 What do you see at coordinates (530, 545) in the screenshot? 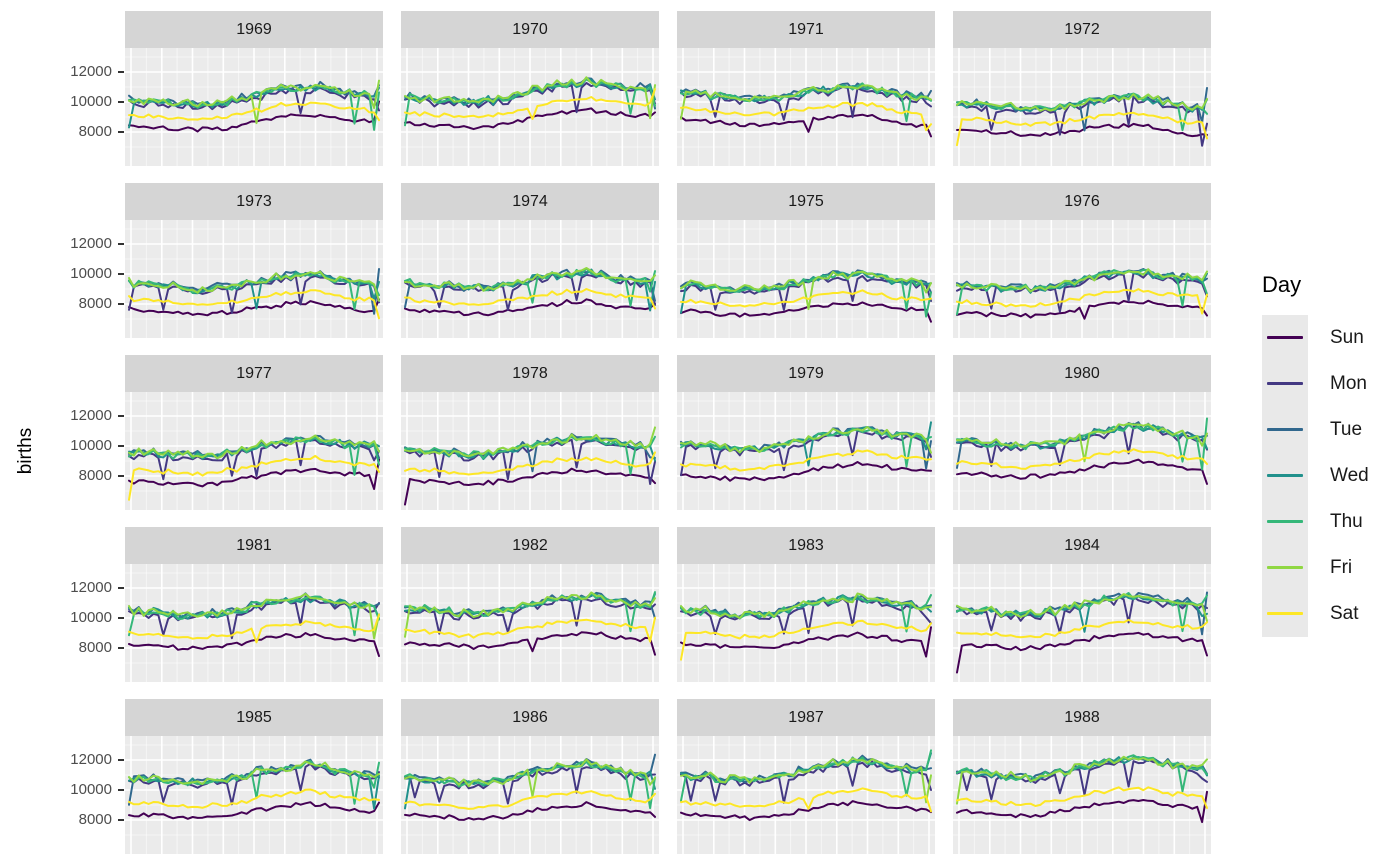
I see `facet-strip-1982: 1982` at bounding box center [530, 545].